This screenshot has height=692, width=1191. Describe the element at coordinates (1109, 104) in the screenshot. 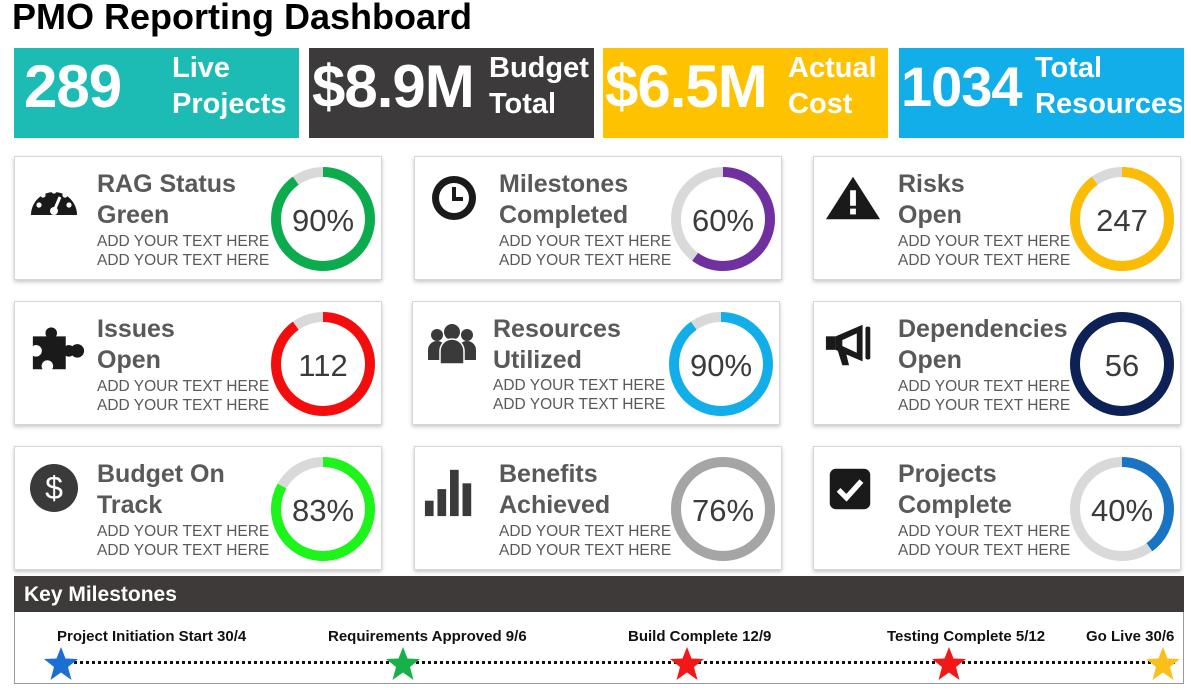

I see `kpi-label-line2: Resources` at that location.